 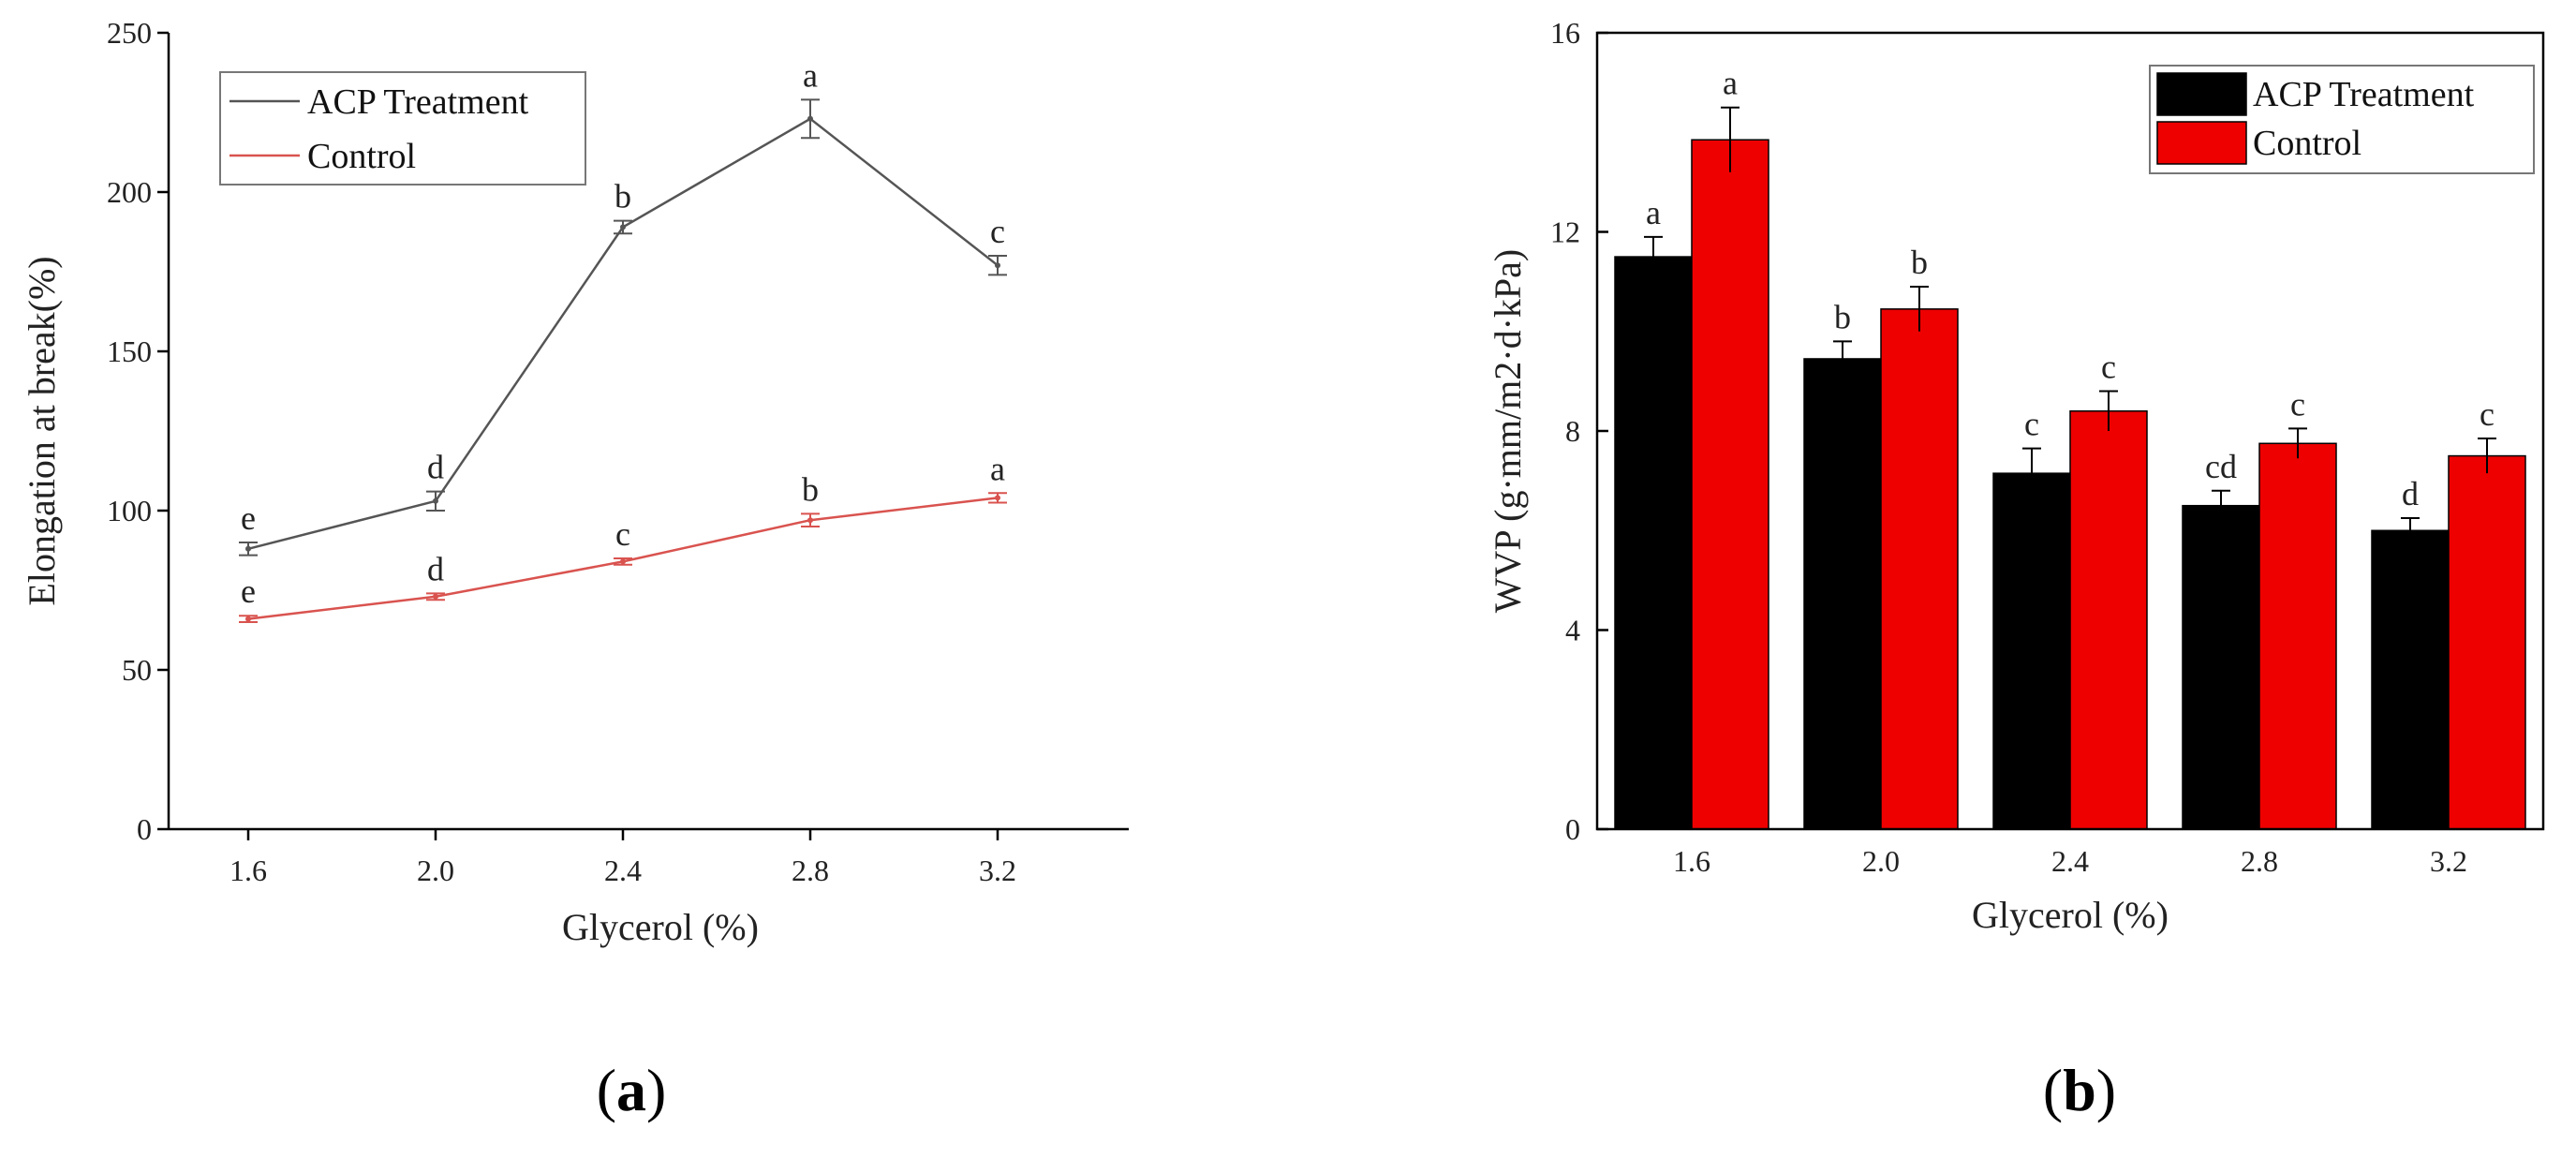 What do you see at coordinates (1565, 232) in the screenshot?
I see `y-tick-label: 12` at bounding box center [1565, 232].